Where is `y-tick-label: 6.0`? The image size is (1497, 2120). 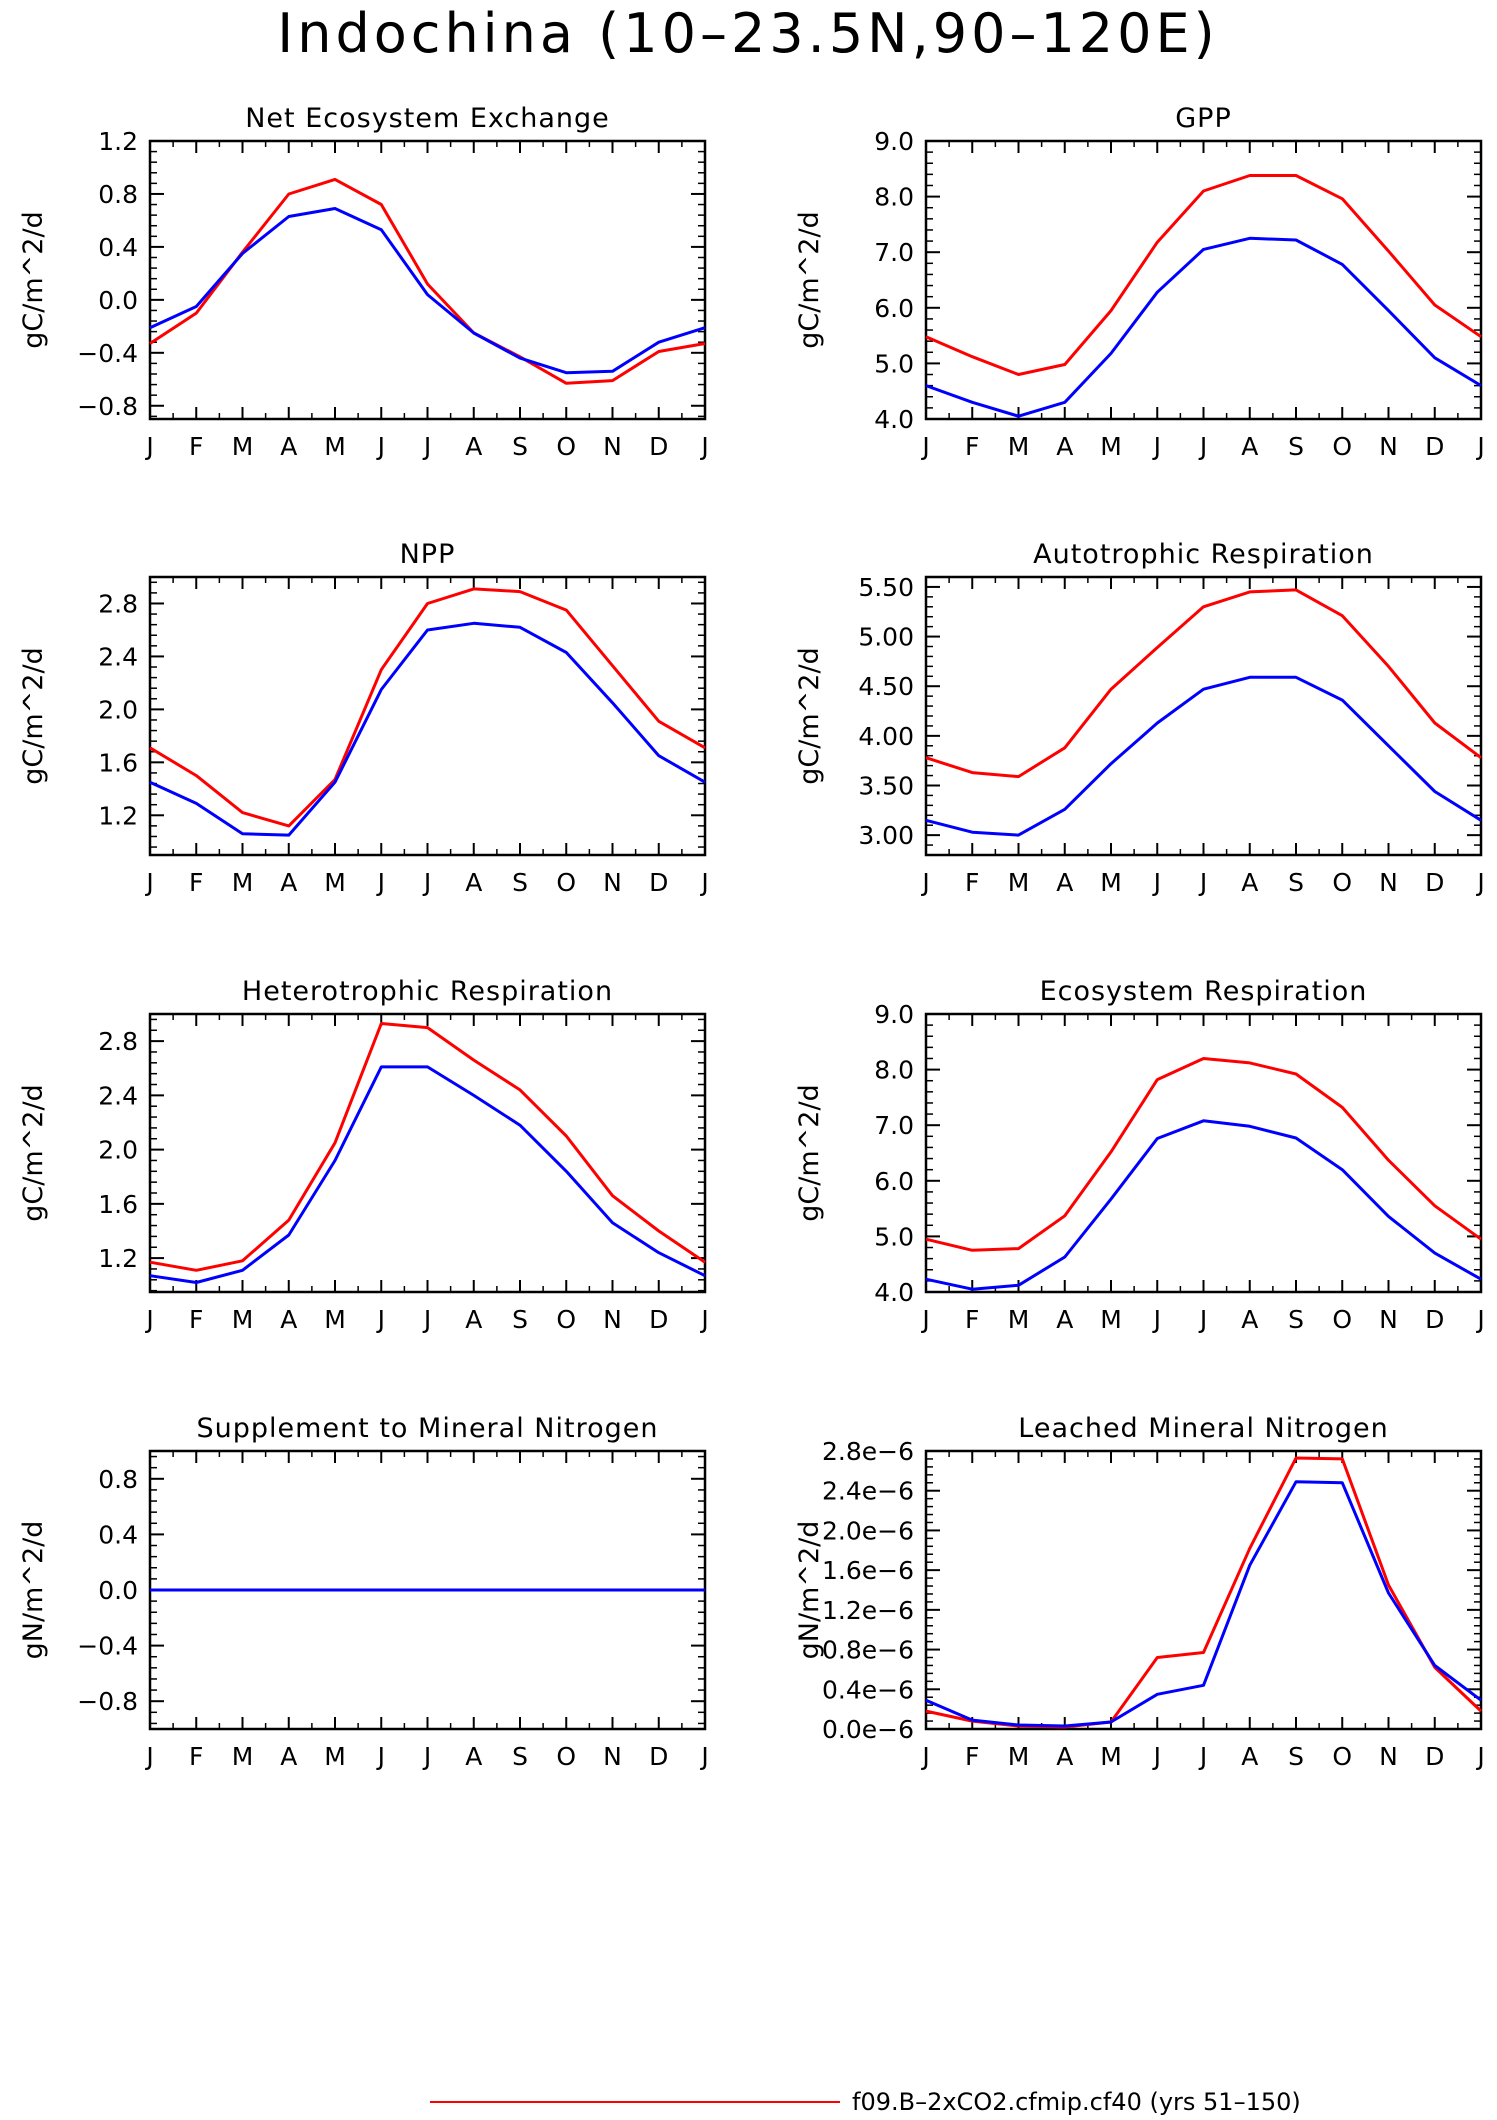 y-tick-label: 6.0 is located at coordinates (894, 1181).